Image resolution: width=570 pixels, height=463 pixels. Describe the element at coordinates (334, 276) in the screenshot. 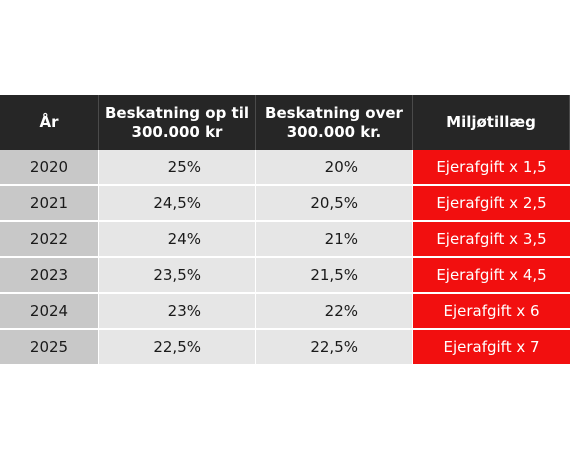

I see `row-over: 21,5%` at that location.